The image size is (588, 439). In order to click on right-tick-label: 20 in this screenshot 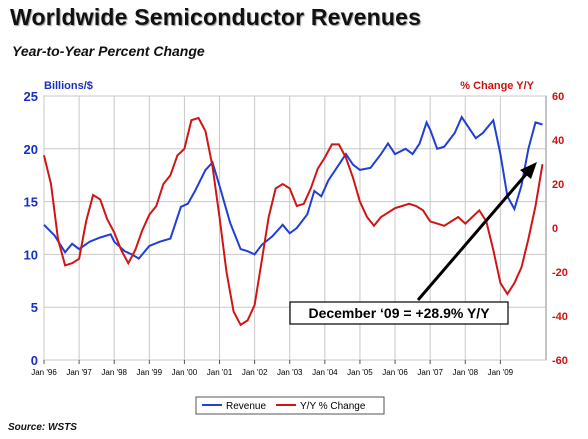, I will do `click(558, 185)`.